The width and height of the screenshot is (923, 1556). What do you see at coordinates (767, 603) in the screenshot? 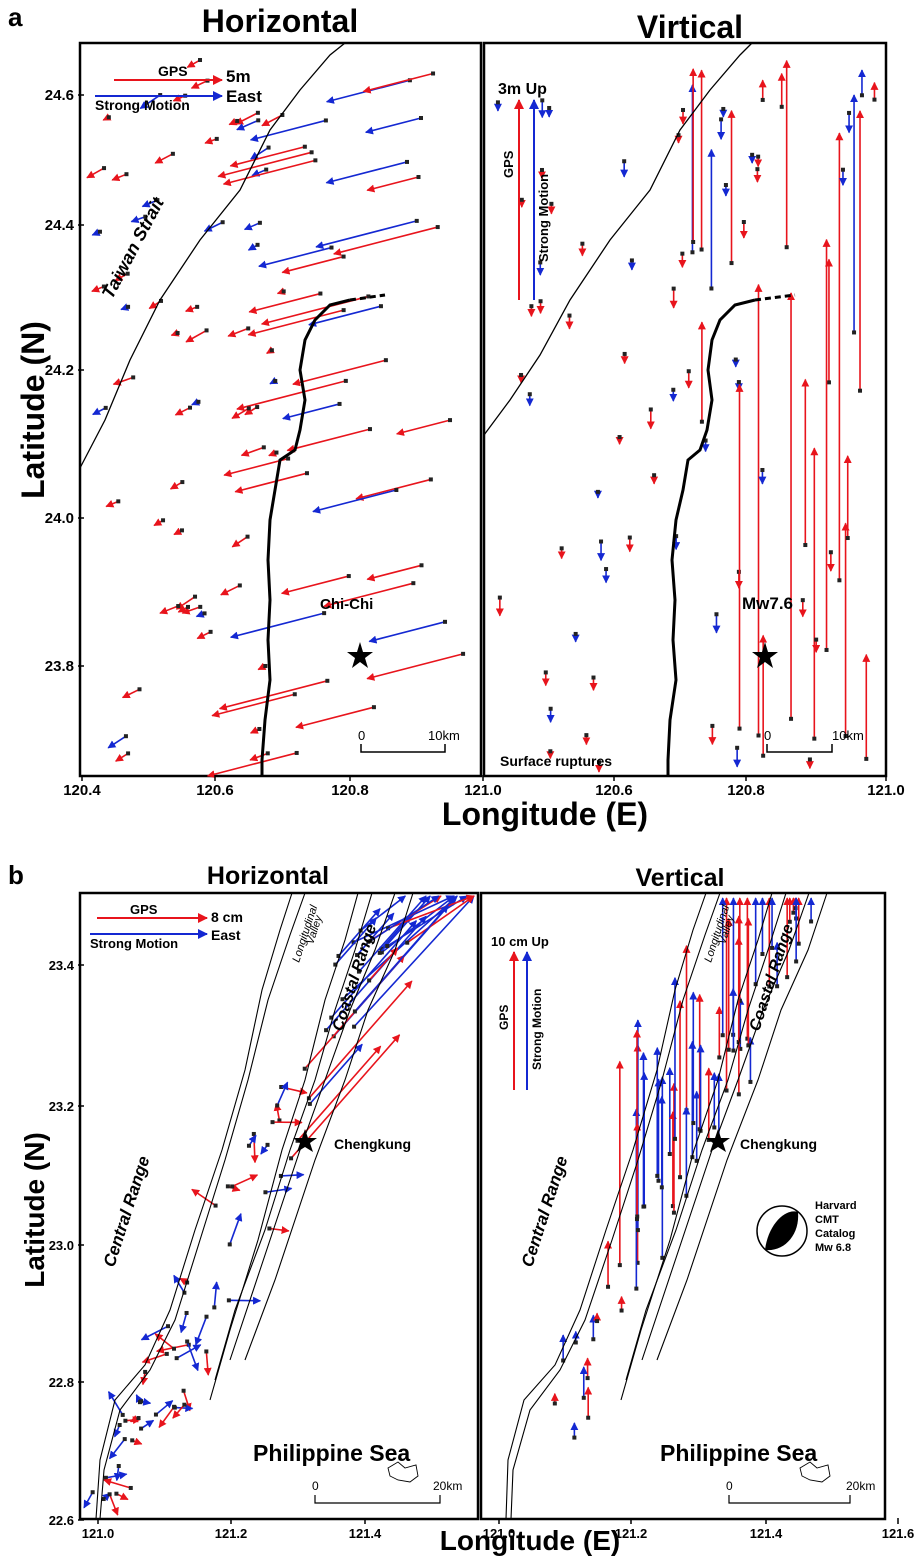
I see `magnitude-label: Mw7.6` at bounding box center [767, 603].